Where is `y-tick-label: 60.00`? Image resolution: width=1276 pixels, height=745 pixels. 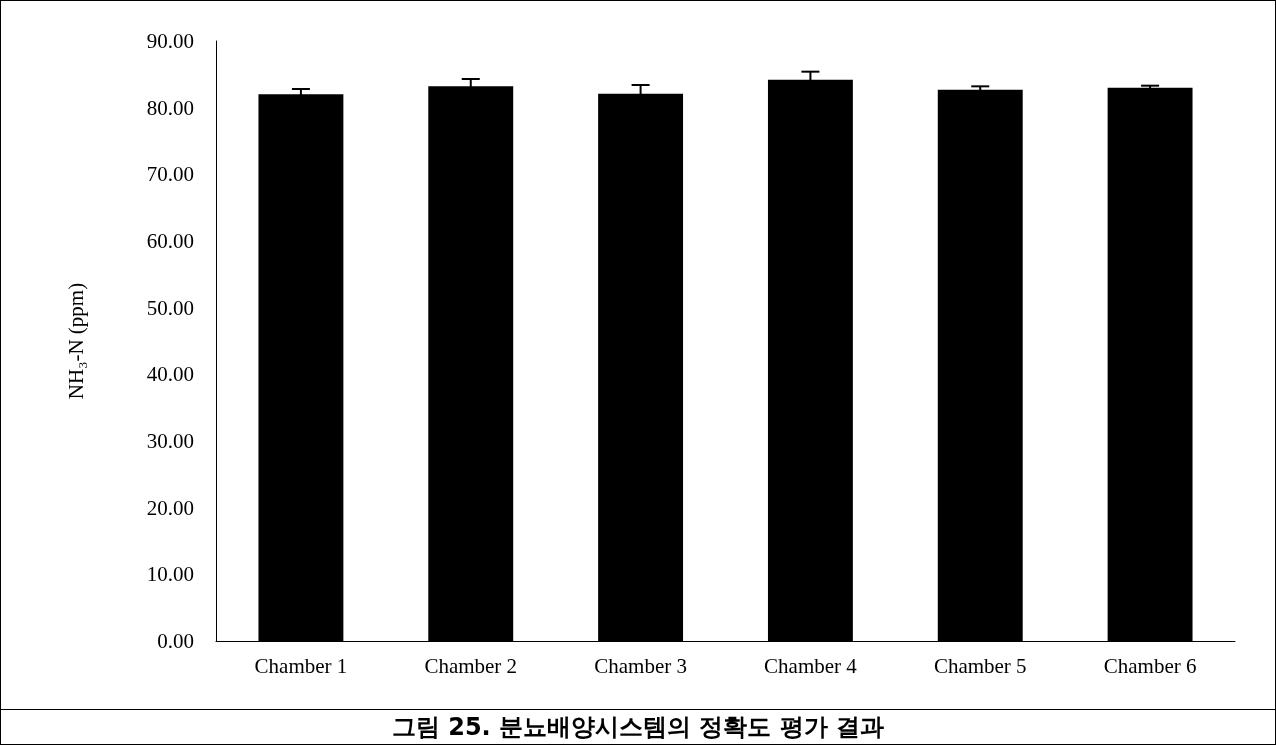 y-tick-label: 60.00 is located at coordinates (170, 241).